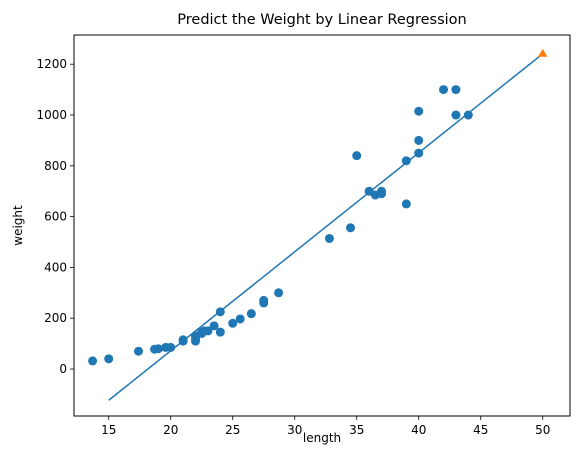 The width and height of the screenshot is (580, 455). Describe the element at coordinates (232, 430) in the screenshot. I see `x-tick-label: 25` at that location.